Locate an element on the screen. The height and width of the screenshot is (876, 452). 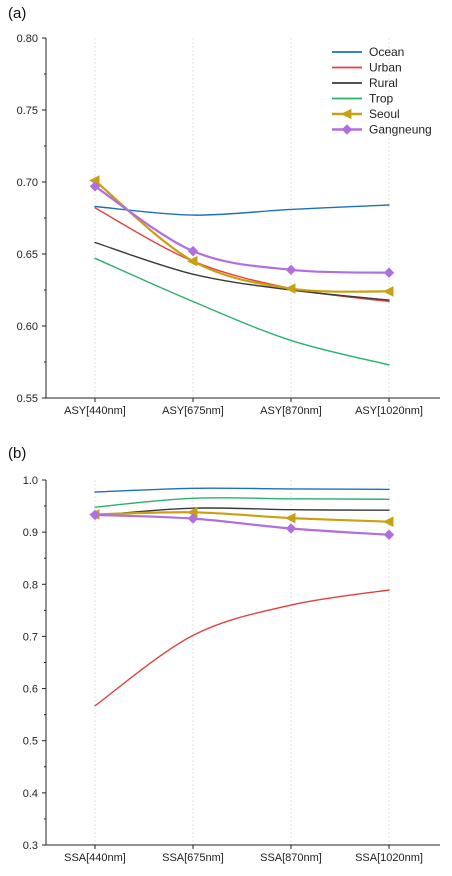
x-tick-label: SSA[440nm] is located at coordinates (95, 858).